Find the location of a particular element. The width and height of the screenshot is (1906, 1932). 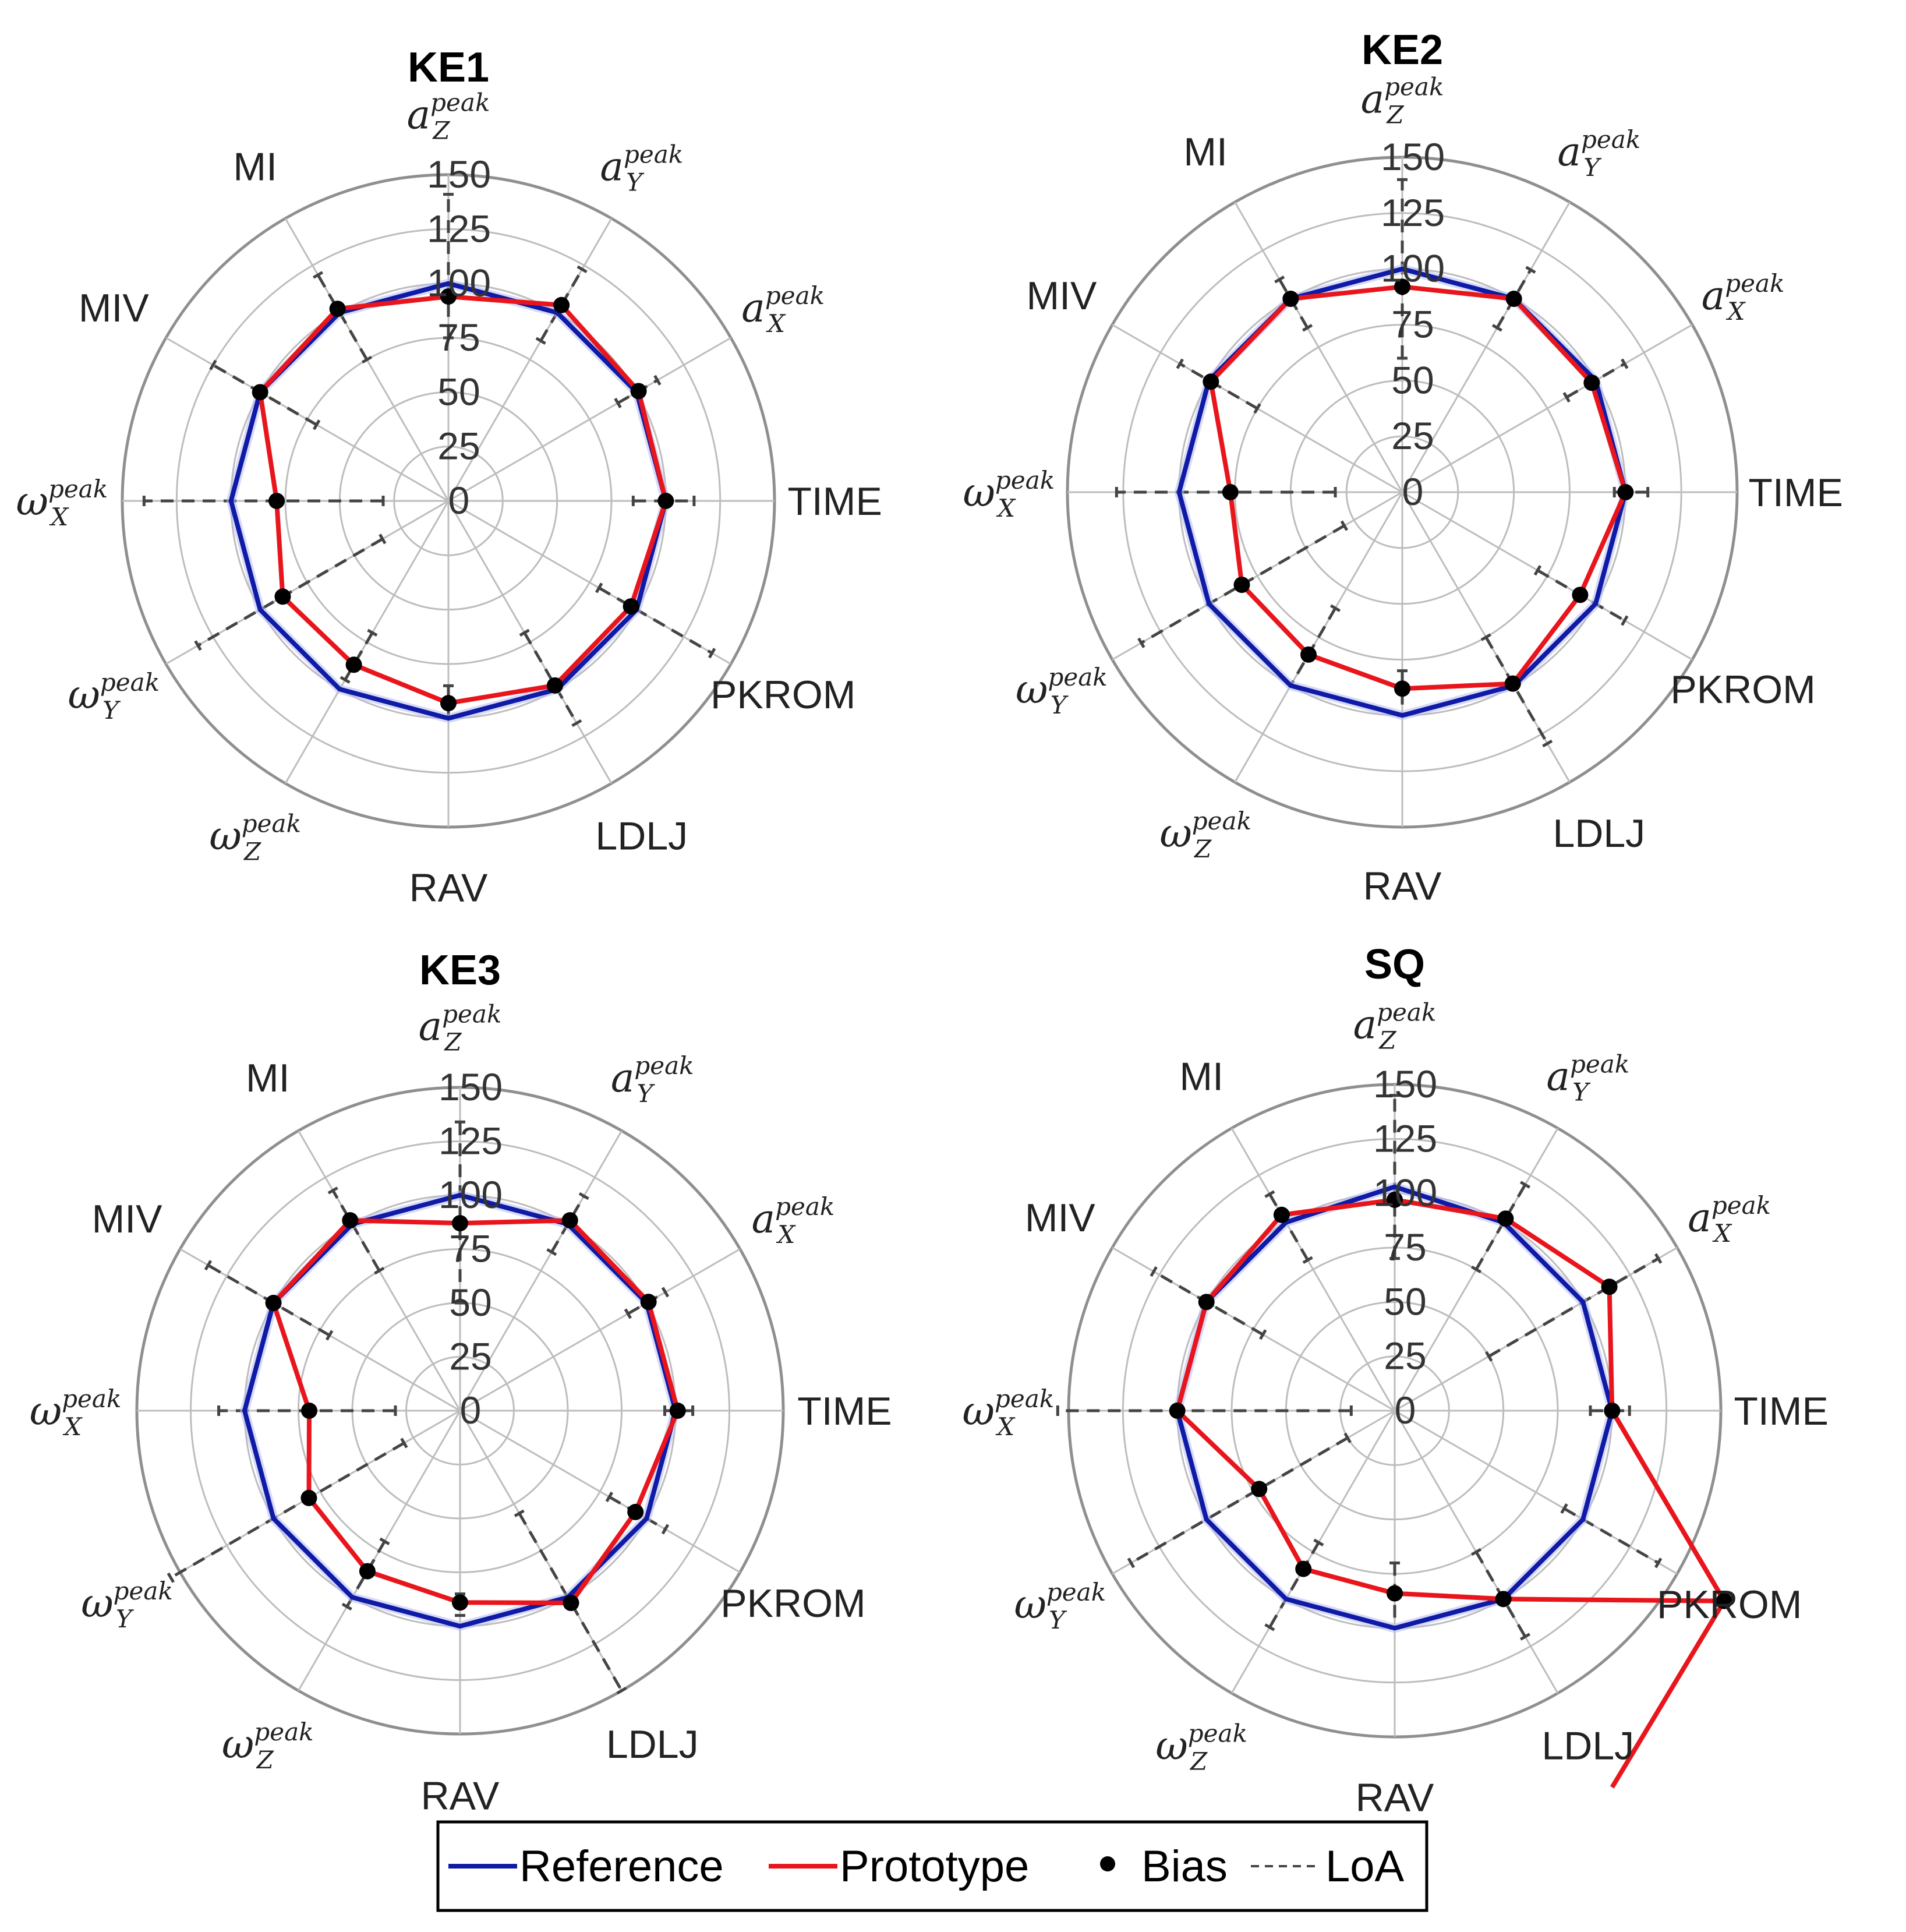

legend-box is located at coordinates (932, 1866).